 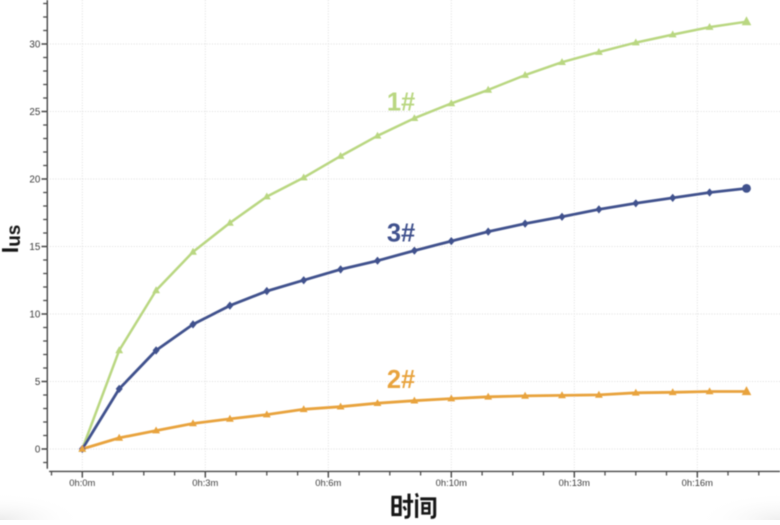 I want to click on svg-text: 1#, so click(x=401, y=102).